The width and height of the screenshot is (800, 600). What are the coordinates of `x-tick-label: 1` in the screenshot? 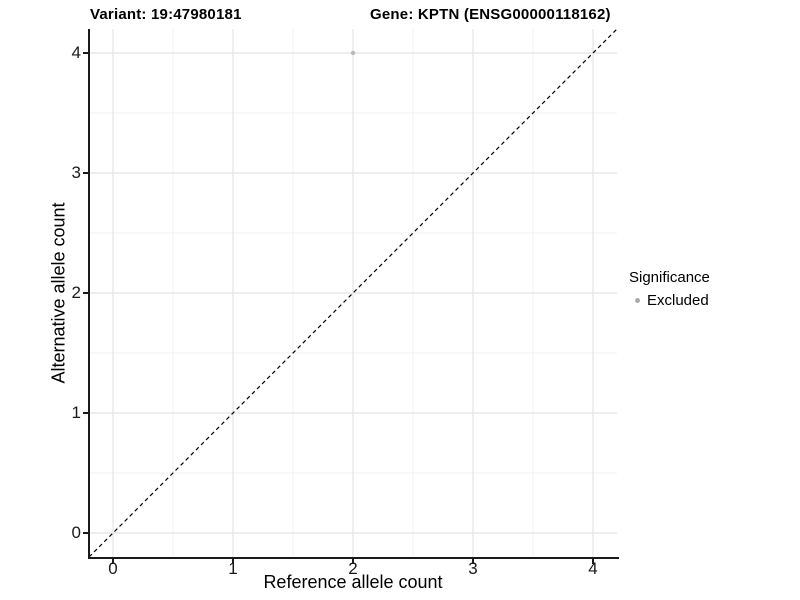 It's located at (233, 568).